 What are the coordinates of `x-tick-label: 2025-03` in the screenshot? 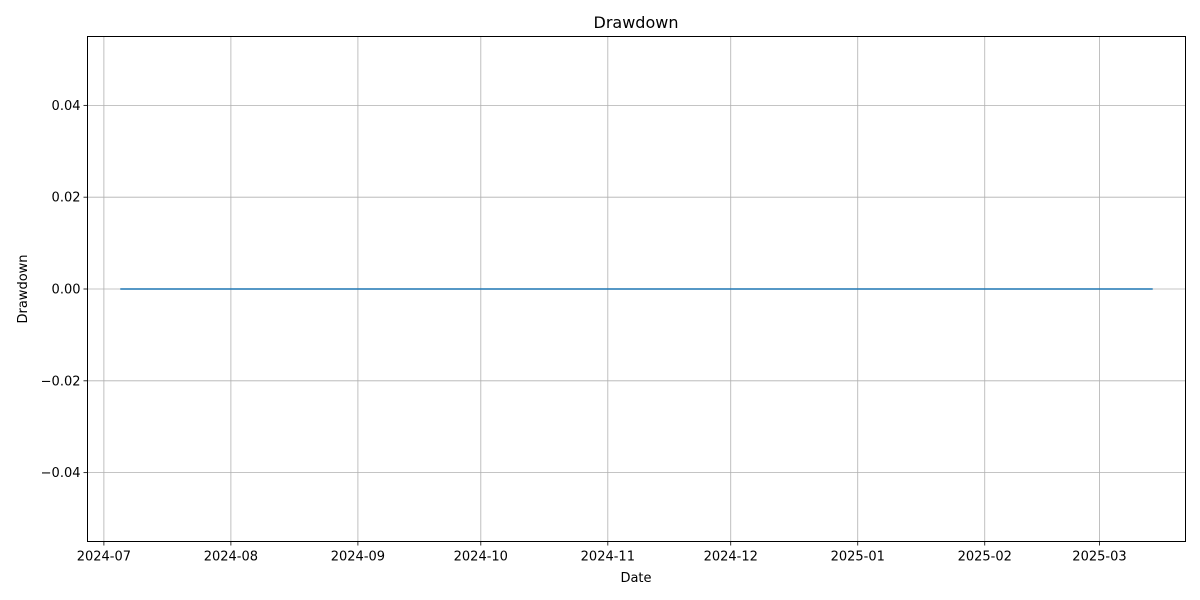 It's located at (1099, 557).